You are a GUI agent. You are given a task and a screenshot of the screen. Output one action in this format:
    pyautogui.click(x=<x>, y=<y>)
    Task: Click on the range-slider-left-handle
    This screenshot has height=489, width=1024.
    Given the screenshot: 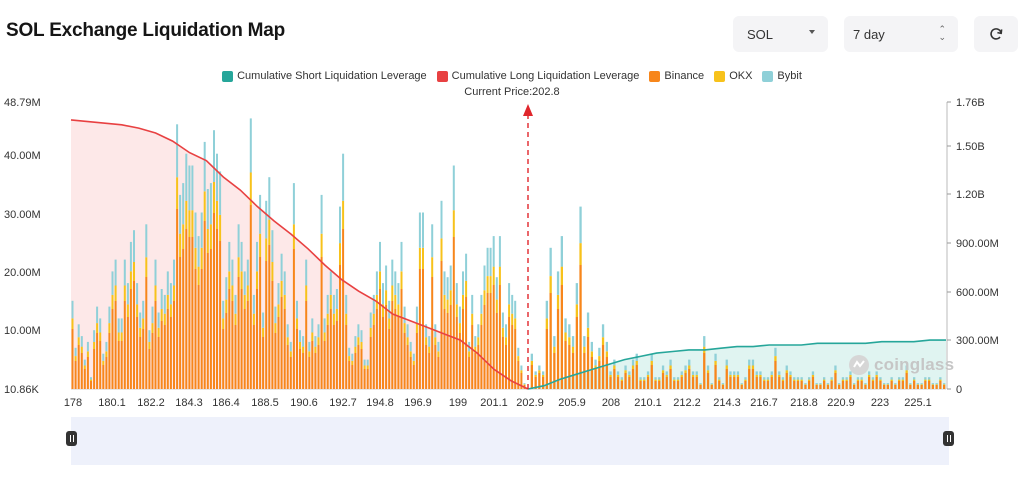 What is the action you would take?
    pyautogui.click(x=71, y=438)
    